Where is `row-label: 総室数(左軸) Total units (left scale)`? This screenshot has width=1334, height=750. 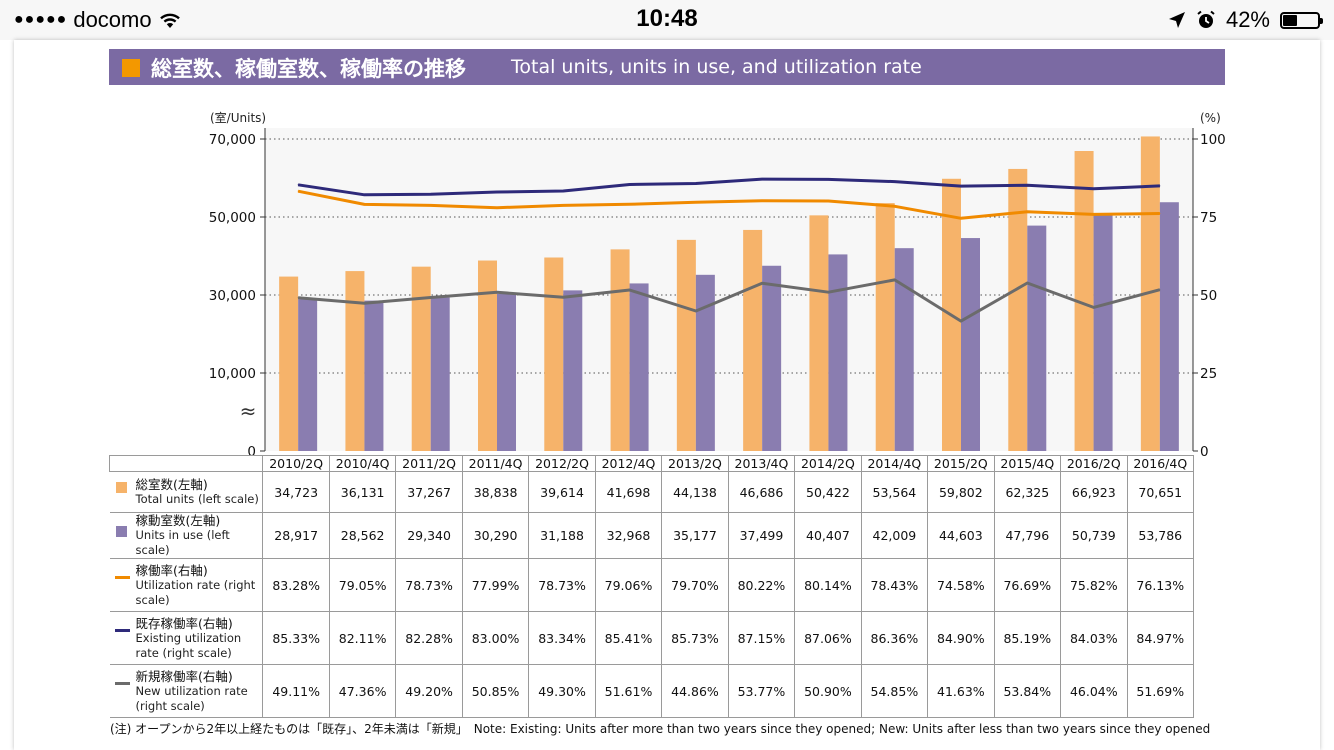
row-label: 総室数(左軸) Total units (left scale) is located at coordinates (186, 492).